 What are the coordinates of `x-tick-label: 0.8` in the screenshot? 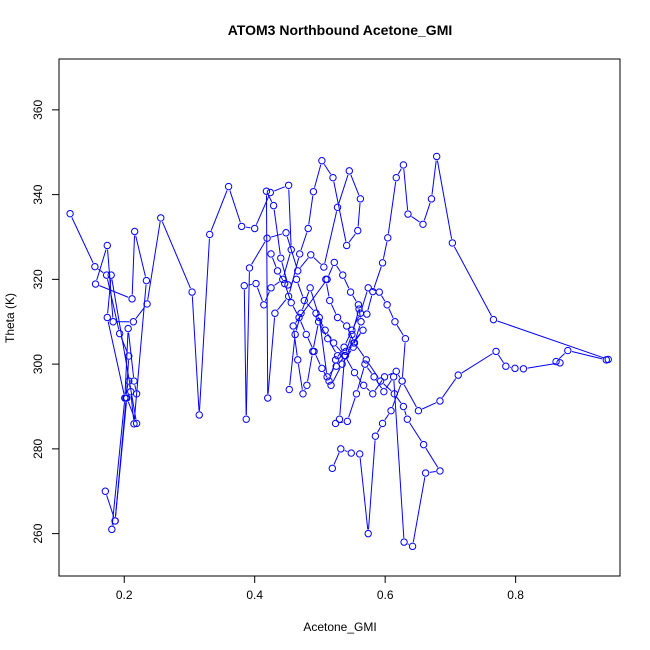 It's located at (515, 595).